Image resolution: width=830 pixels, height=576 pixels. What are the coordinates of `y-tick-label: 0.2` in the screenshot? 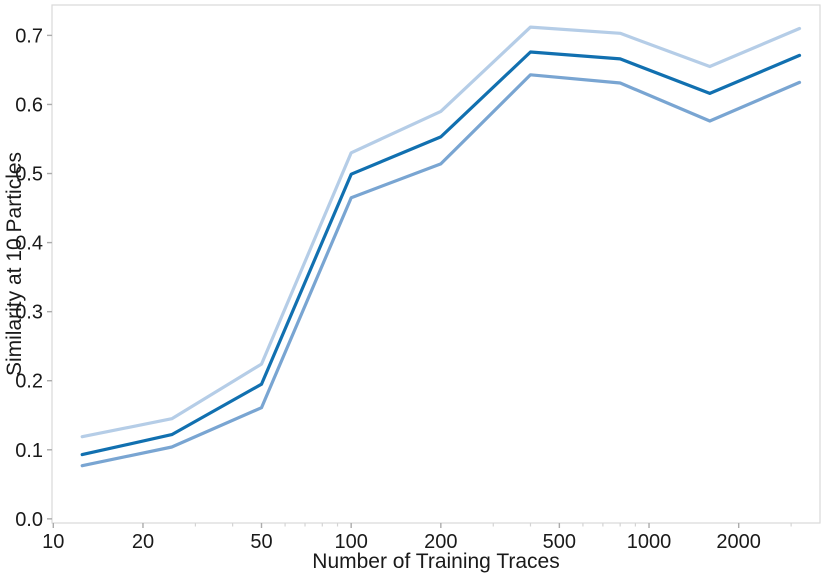 It's located at (29, 382).